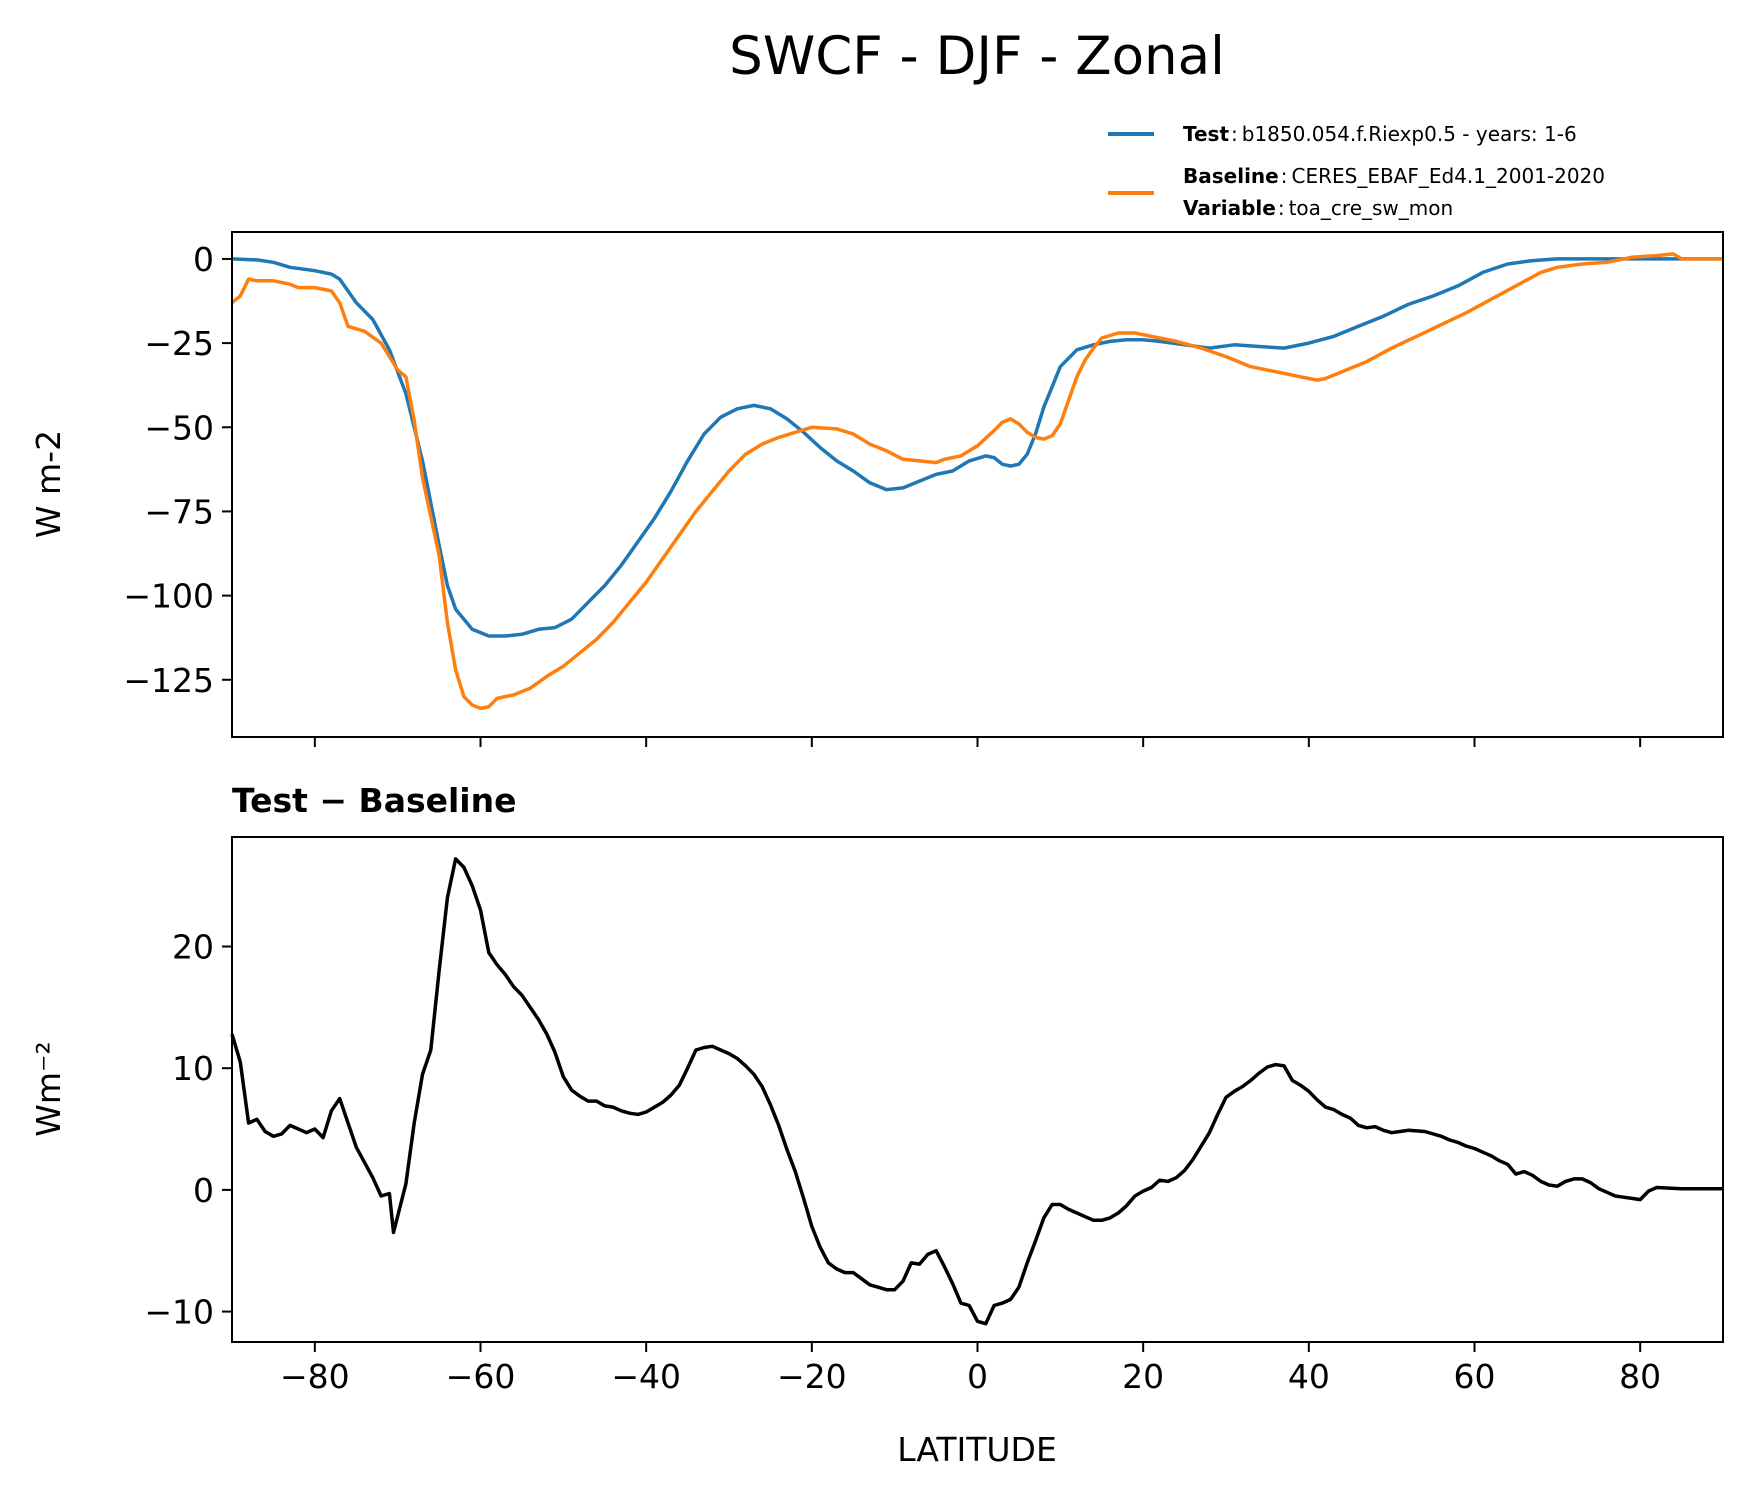 Image resolution: width=1748 pixels, height=1496 pixels. What do you see at coordinates (977, 56) in the screenshot?
I see `figure-title: SWCF - DJF - Zonal` at bounding box center [977, 56].